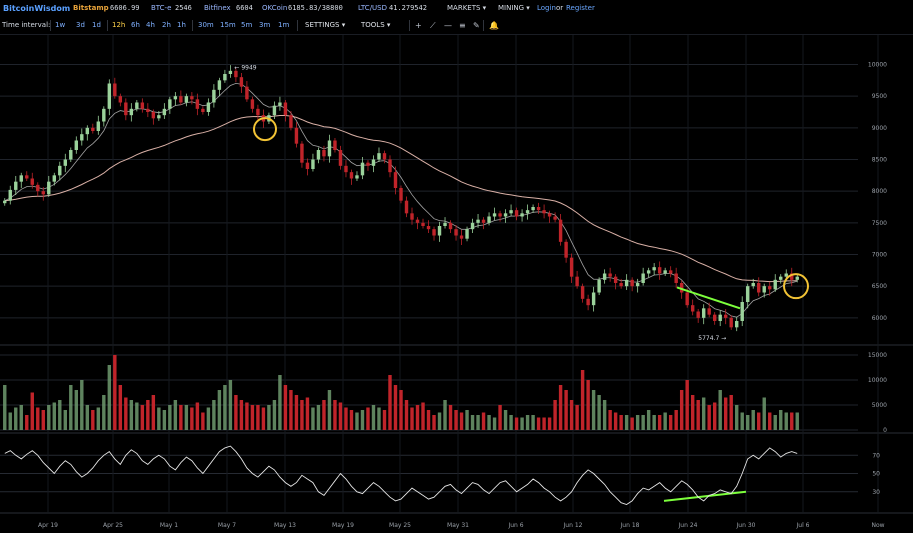 Image resolution: width=913 pixels, height=533 pixels. Describe the element at coordinates (206, 25) in the screenshot. I see `interval-30m: 30m` at that location.